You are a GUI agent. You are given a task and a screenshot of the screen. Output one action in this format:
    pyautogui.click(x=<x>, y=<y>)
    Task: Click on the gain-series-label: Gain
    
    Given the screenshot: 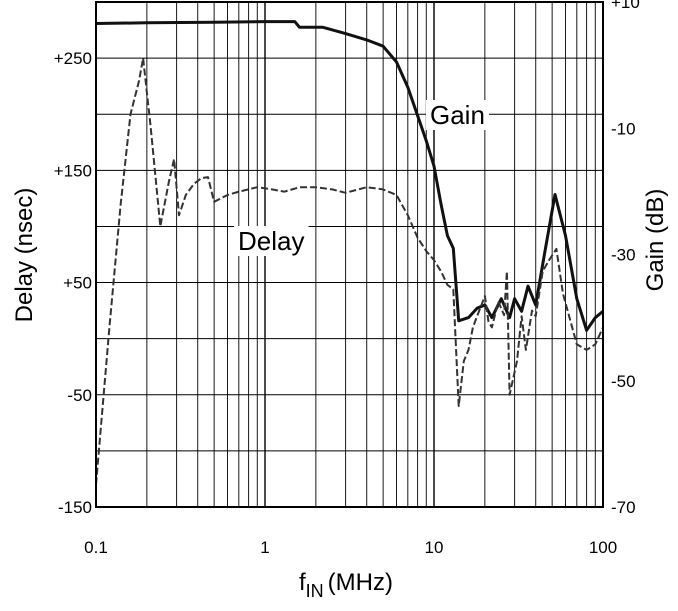 What is the action you would take?
    pyautogui.click(x=457, y=115)
    